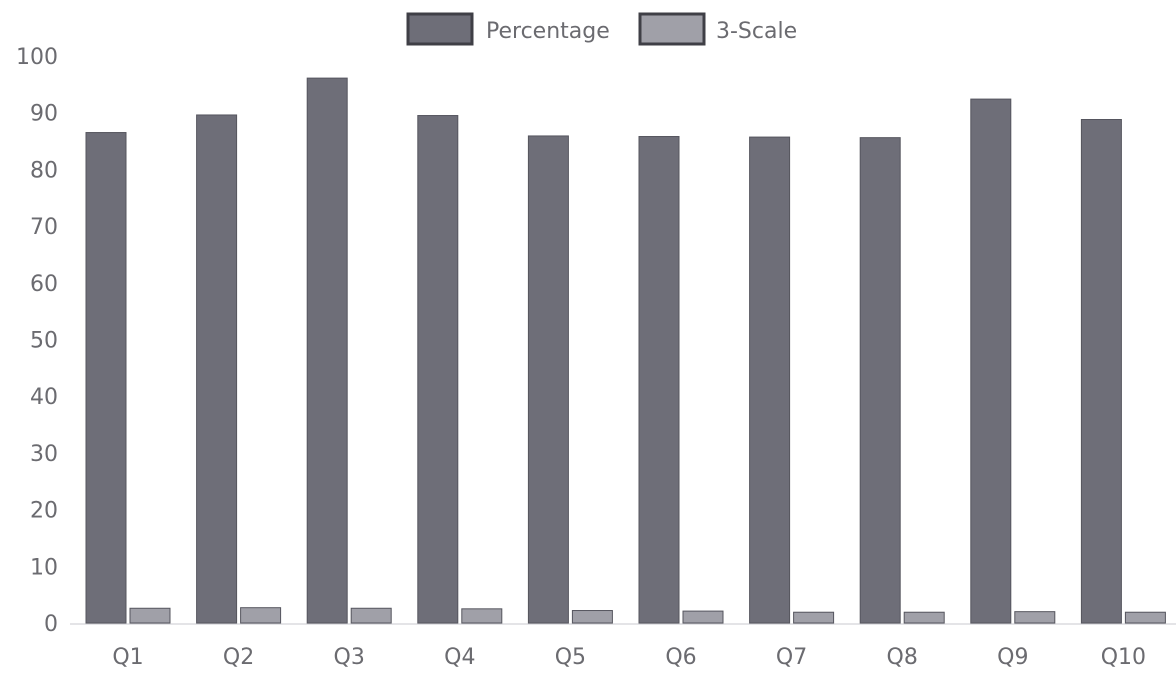 The height and width of the screenshot is (673, 1176). I want to click on y-tick-label: 40, so click(44, 397).